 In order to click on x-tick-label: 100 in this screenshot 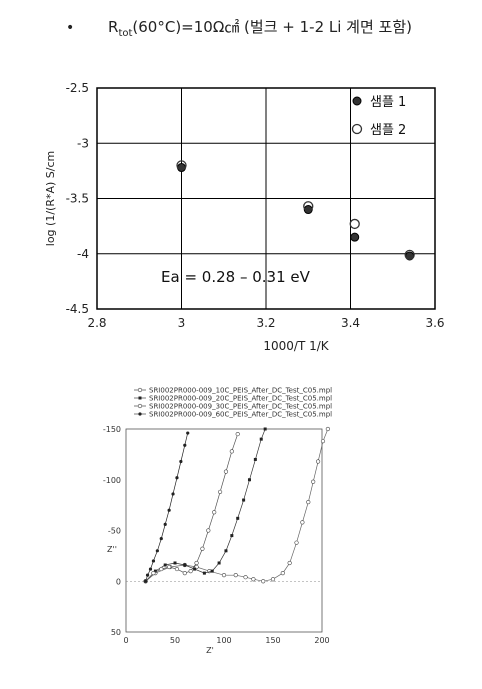, I will do `click(223, 640)`.